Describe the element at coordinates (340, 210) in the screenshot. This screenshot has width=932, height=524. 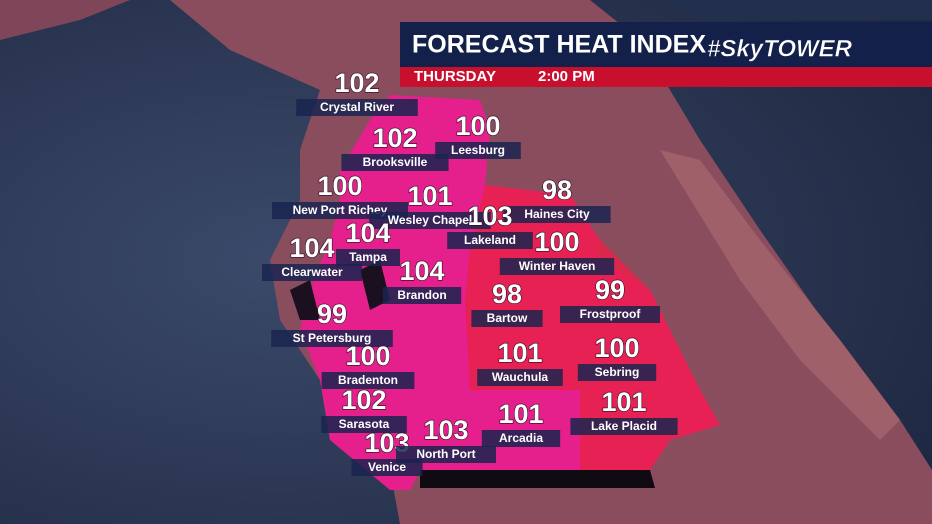
I see `city-name: New Port Richey` at that location.